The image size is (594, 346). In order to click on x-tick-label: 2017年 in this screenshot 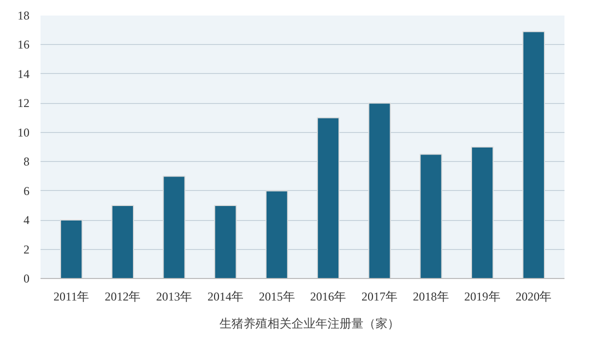, I will do `click(380, 297)`.